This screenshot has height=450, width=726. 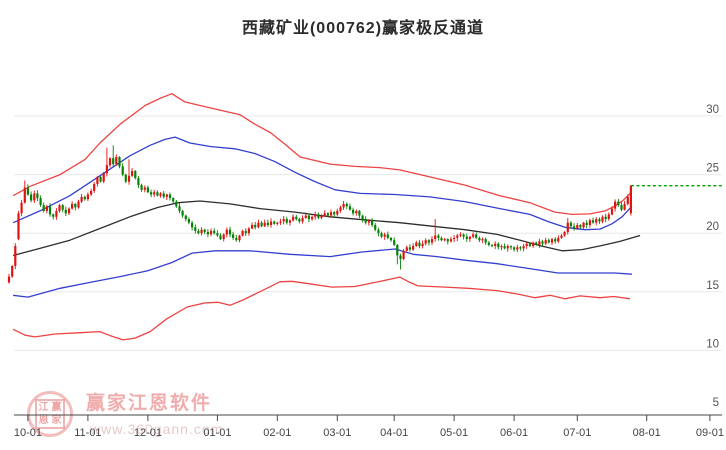 What do you see at coordinates (514, 433) in the screenshot?
I see `svg-text: 06-01` at bounding box center [514, 433].